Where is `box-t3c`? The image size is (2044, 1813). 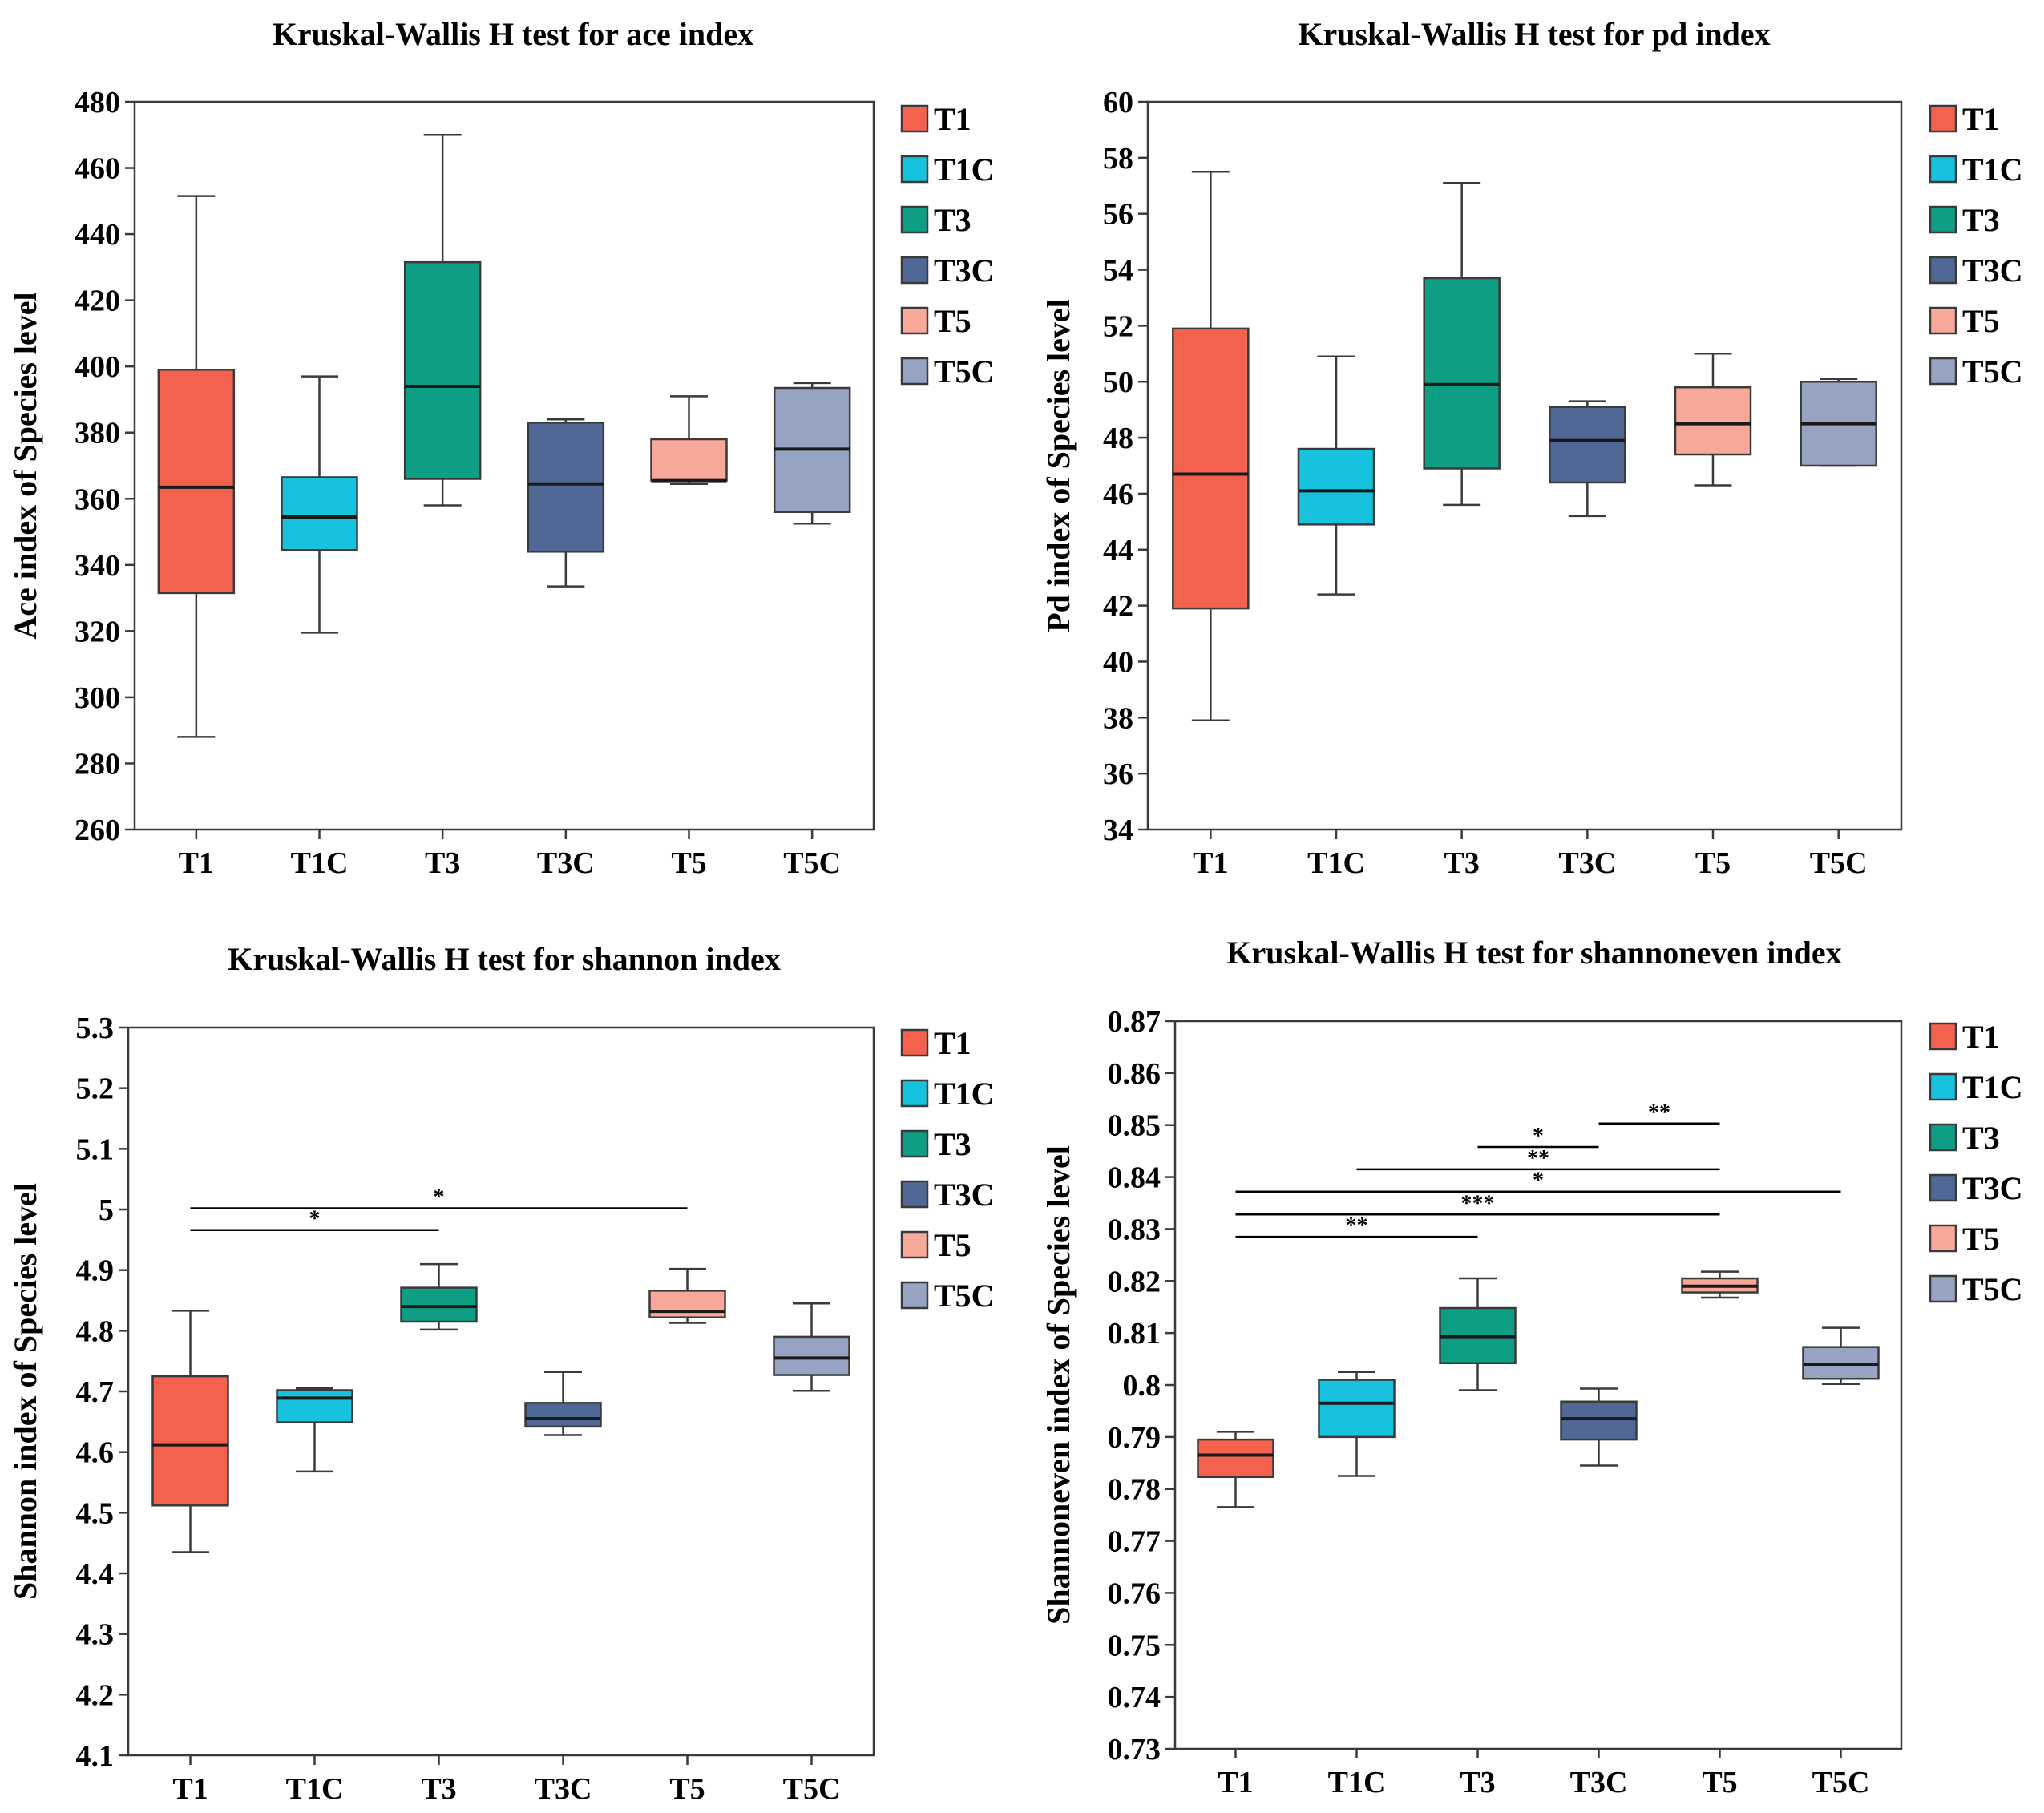 box-t3c is located at coordinates (563, 1403).